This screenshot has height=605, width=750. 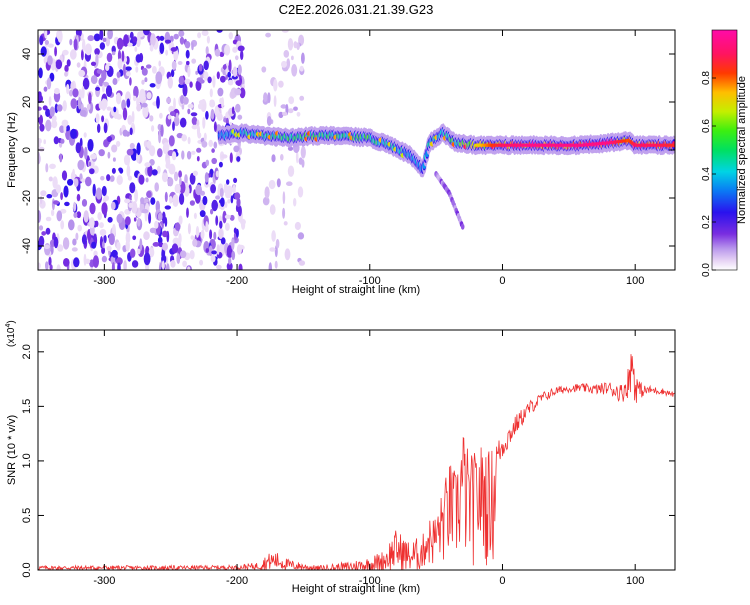 What do you see at coordinates (12, 150) in the screenshot?
I see `spectrogram-ylabel: Frequency (Hz)` at bounding box center [12, 150].